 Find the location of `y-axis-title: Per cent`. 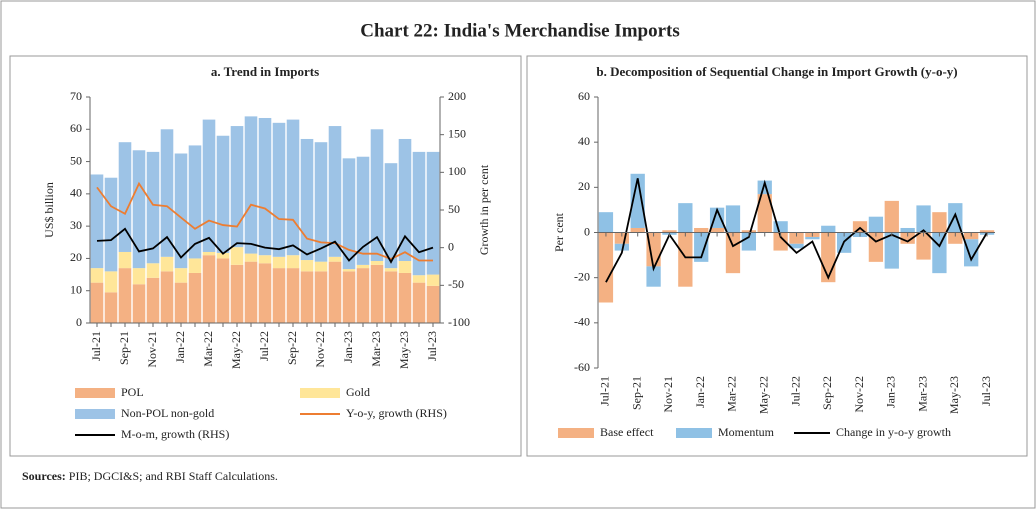

y-axis-title: Per cent is located at coordinates (559, 232).